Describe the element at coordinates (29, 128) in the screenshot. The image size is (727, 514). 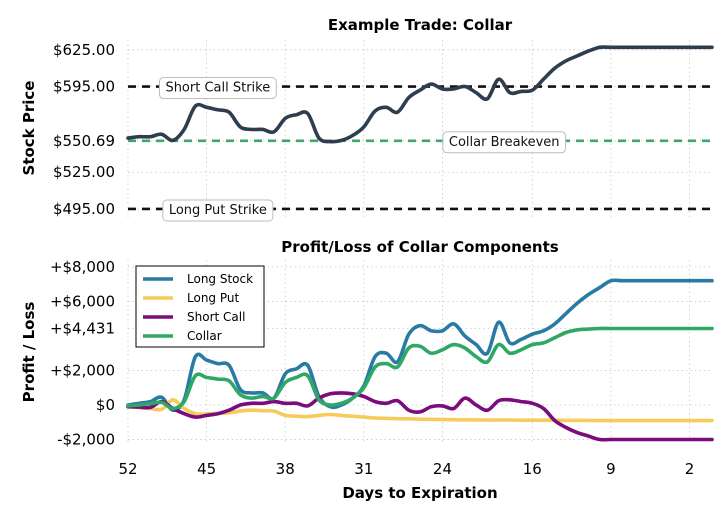
I see `top-y-axis-label: Stock Price` at that location.